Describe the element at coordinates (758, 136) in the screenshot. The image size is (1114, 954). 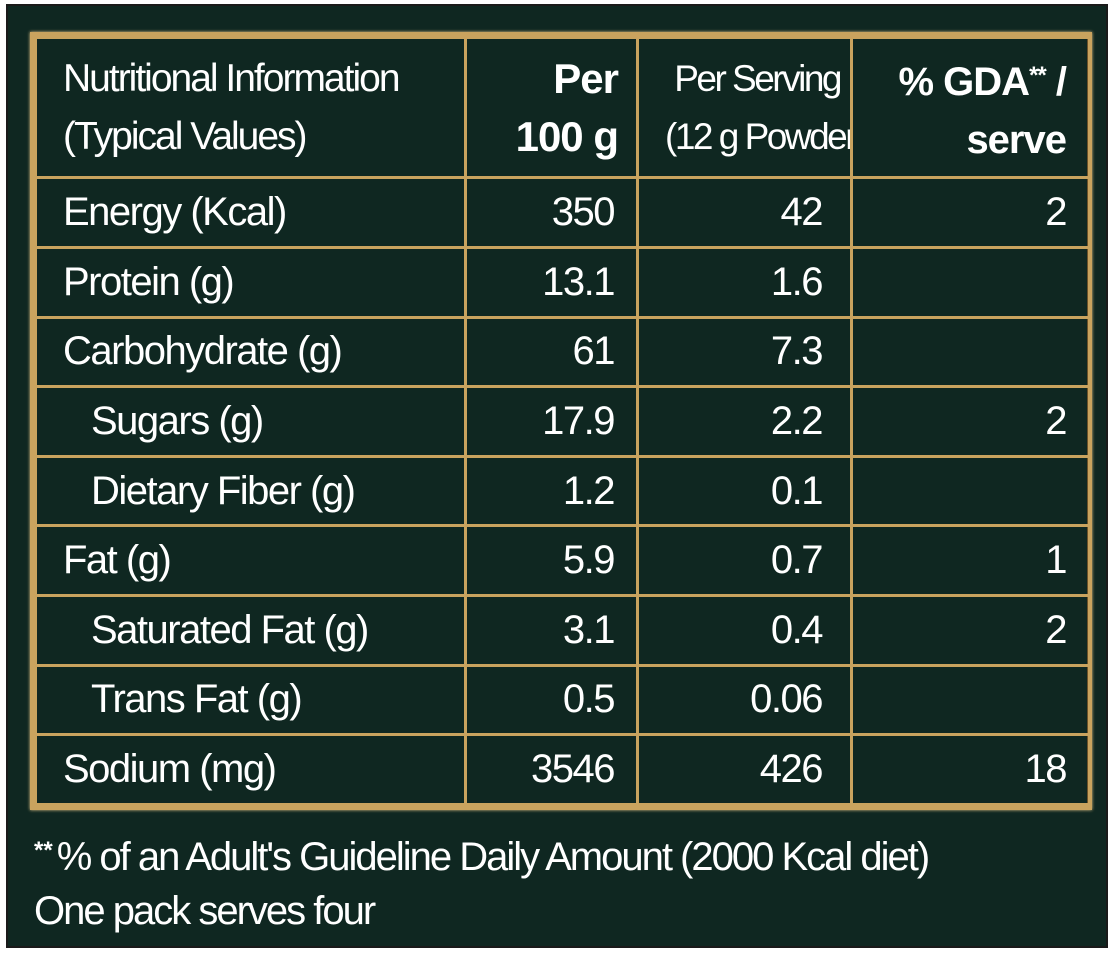
I see `header-serving-line2: (12 g Powder)` at that location.